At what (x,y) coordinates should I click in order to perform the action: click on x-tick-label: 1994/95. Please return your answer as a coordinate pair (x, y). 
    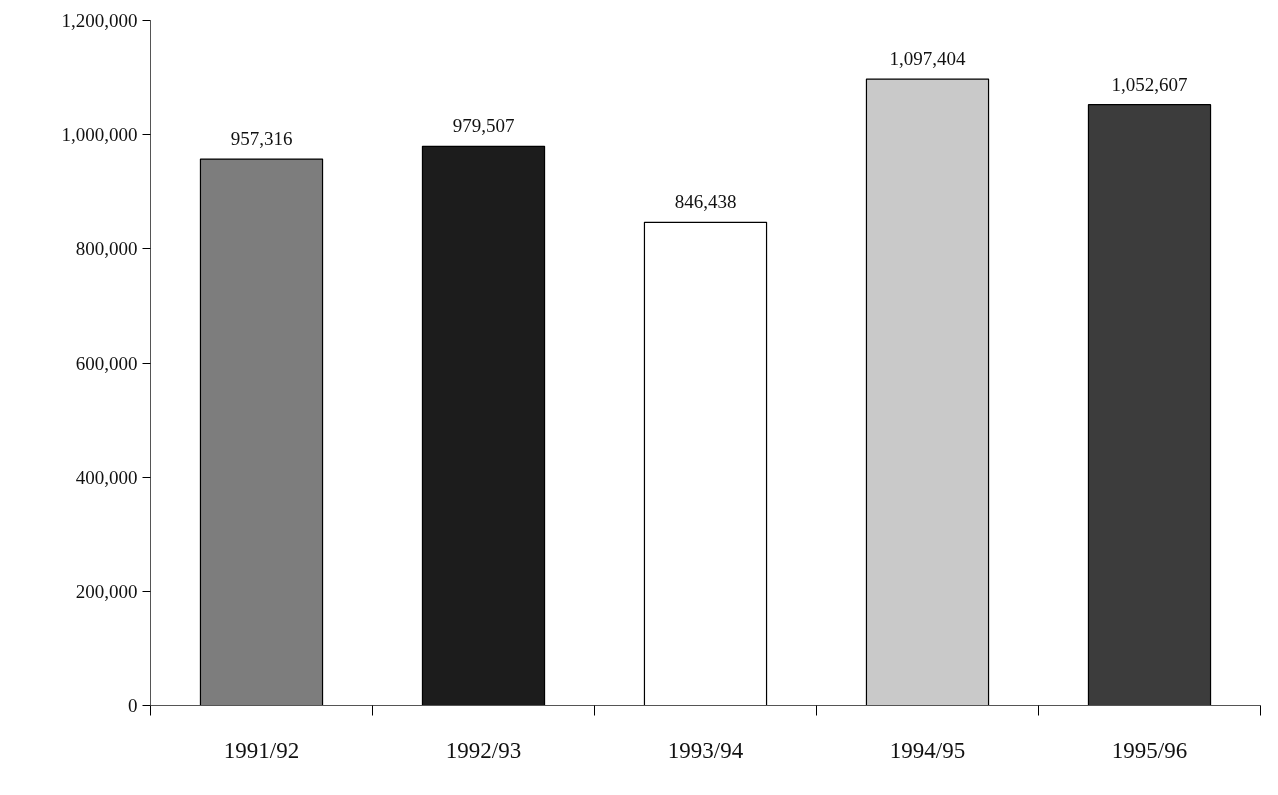
    Looking at the image, I should click on (927, 750).